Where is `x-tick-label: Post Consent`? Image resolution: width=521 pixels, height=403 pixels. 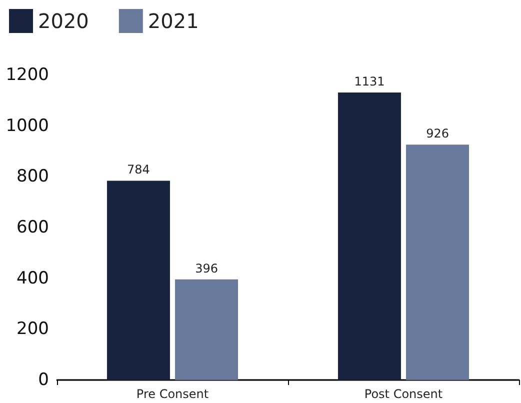
x-tick-label: Post Consent is located at coordinates (403, 394).